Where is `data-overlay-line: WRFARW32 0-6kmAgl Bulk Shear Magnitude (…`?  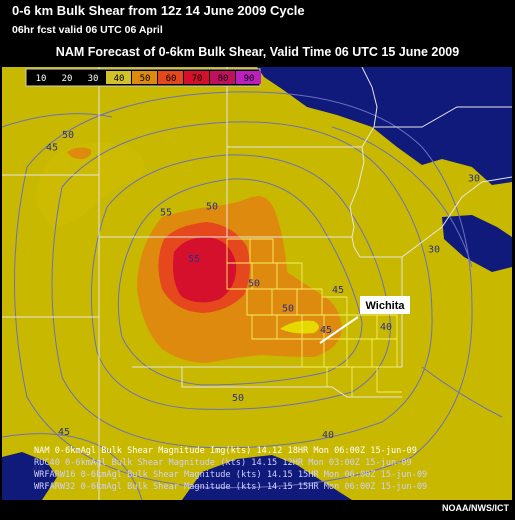 data-overlay-line: WRFARW32 0-6kmAgl Bulk Shear Magnitude (… is located at coordinates (230, 487).